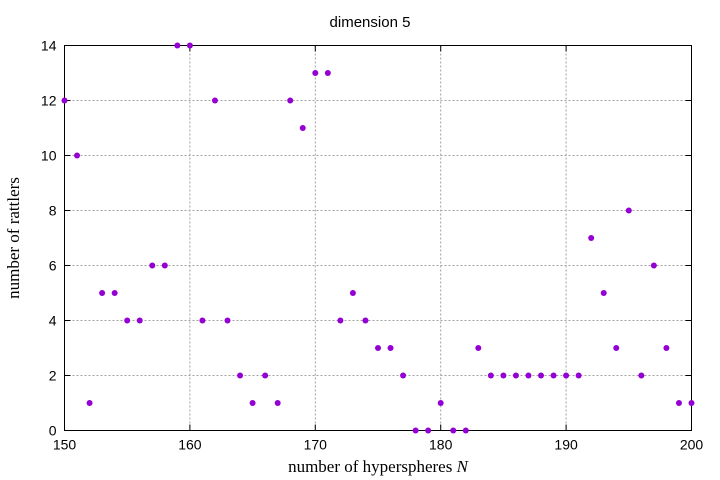 The width and height of the screenshot is (720, 480). I want to click on x-axis-label: number of hyperspheres N, so click(379, 466).